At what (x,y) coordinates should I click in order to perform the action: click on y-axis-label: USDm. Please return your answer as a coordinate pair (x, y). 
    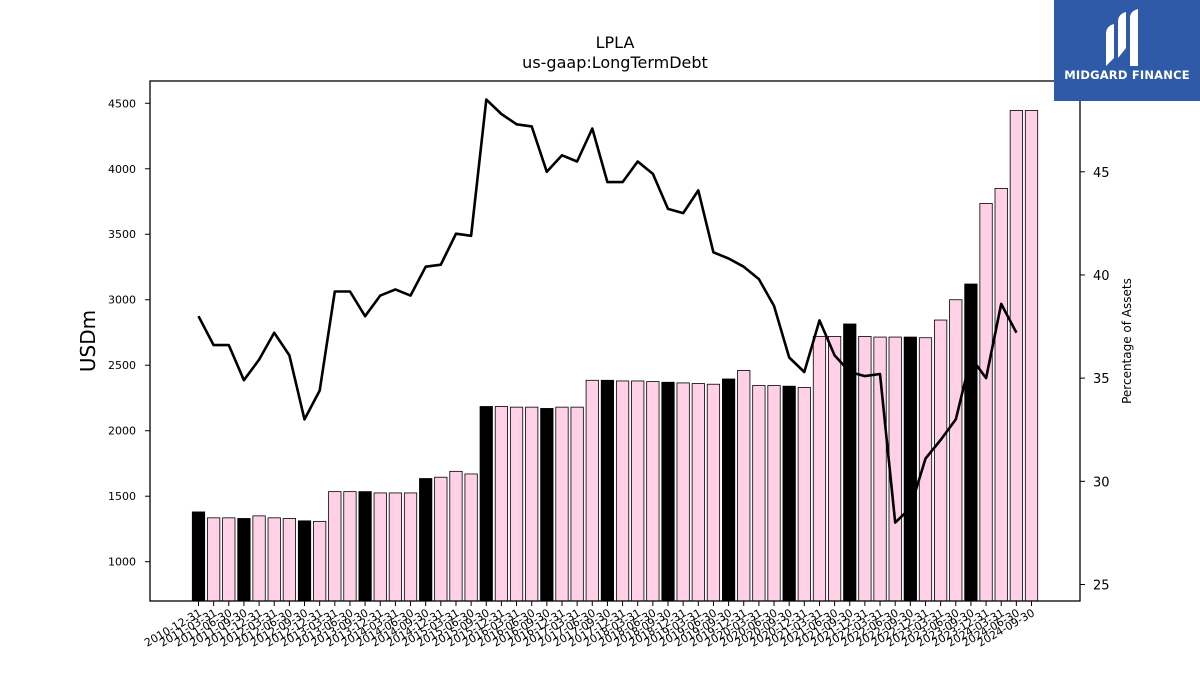
    Looking at the image, I should click on (88, 341).